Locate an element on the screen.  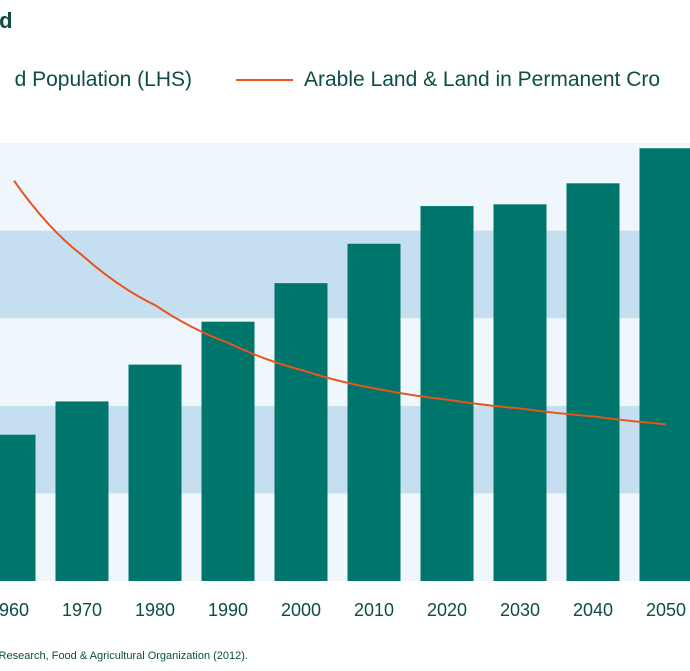
chart-title: Land is located at coordinates (6, 20).